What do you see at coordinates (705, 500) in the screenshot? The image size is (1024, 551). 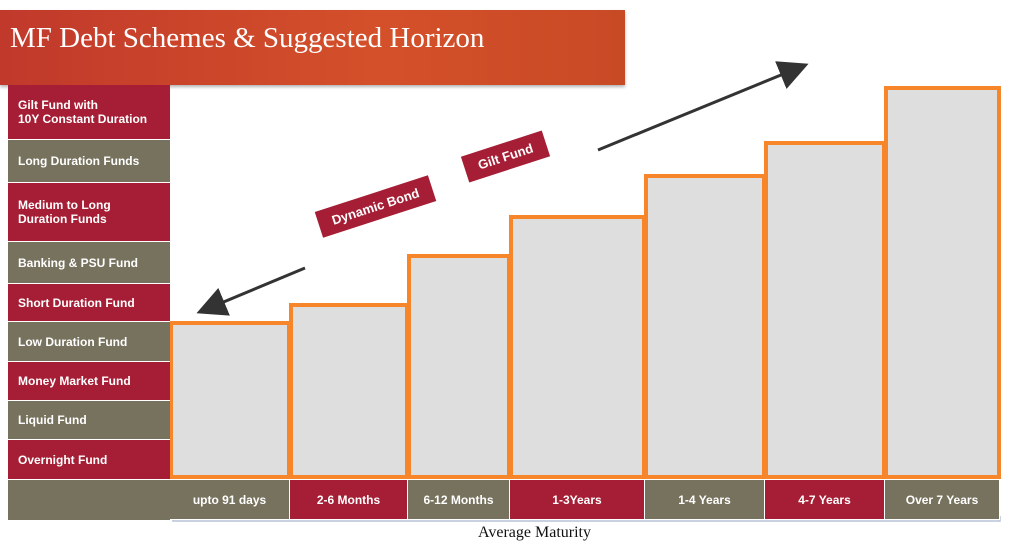 I see `maturity-bucket: 1-4 Years` at bounding box center [705, 500].